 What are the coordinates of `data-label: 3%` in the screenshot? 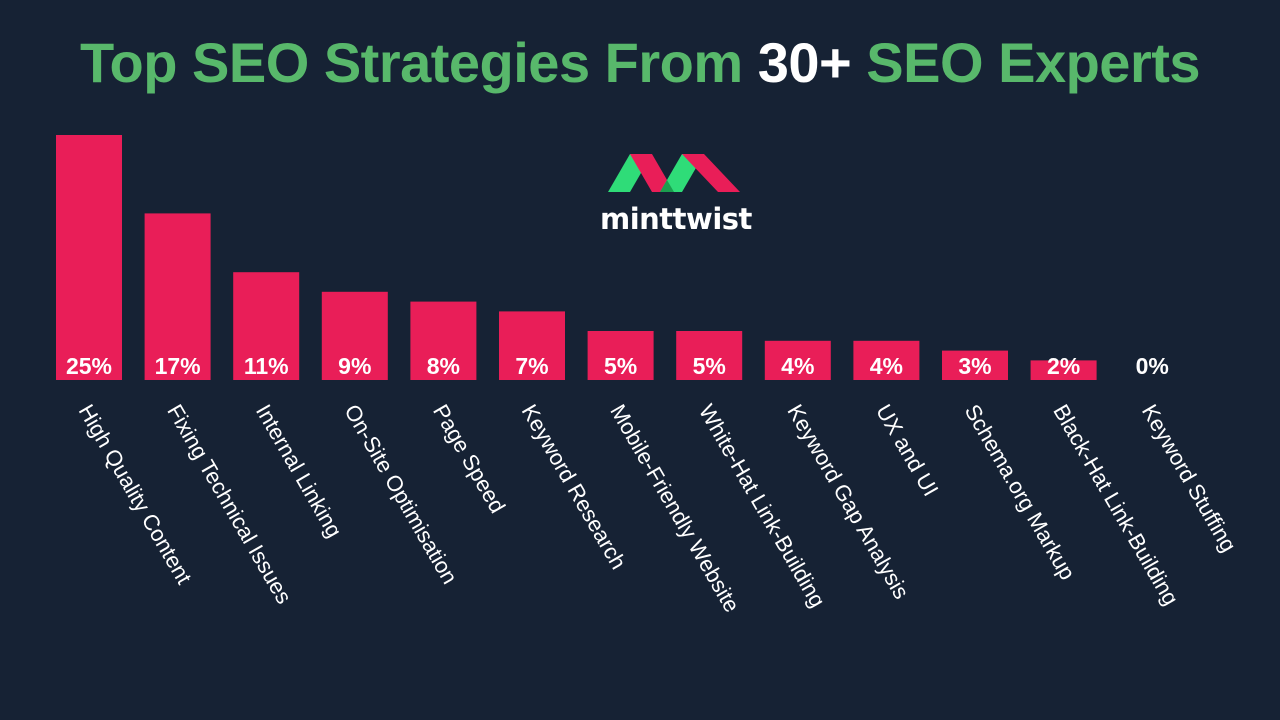 It's located at (974, 366).